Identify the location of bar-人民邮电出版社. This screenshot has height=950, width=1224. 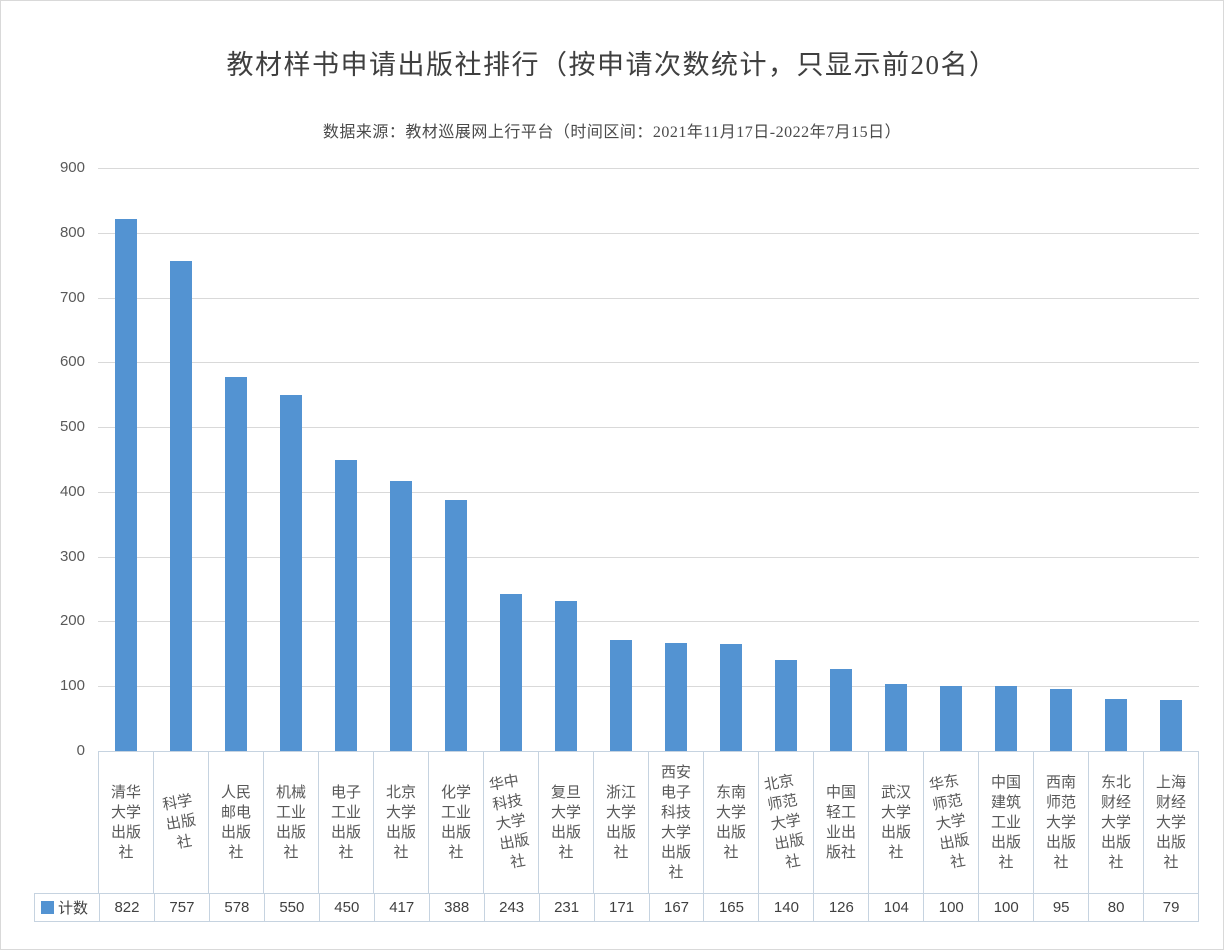
(235, 563).